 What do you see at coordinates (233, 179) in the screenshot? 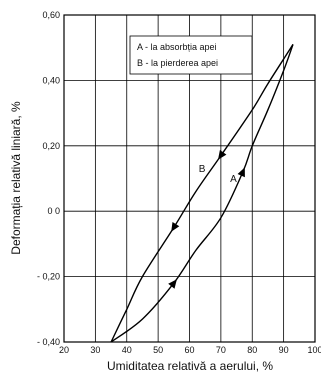
I see `curve-label-a: A` at bounding box center [233, 179].